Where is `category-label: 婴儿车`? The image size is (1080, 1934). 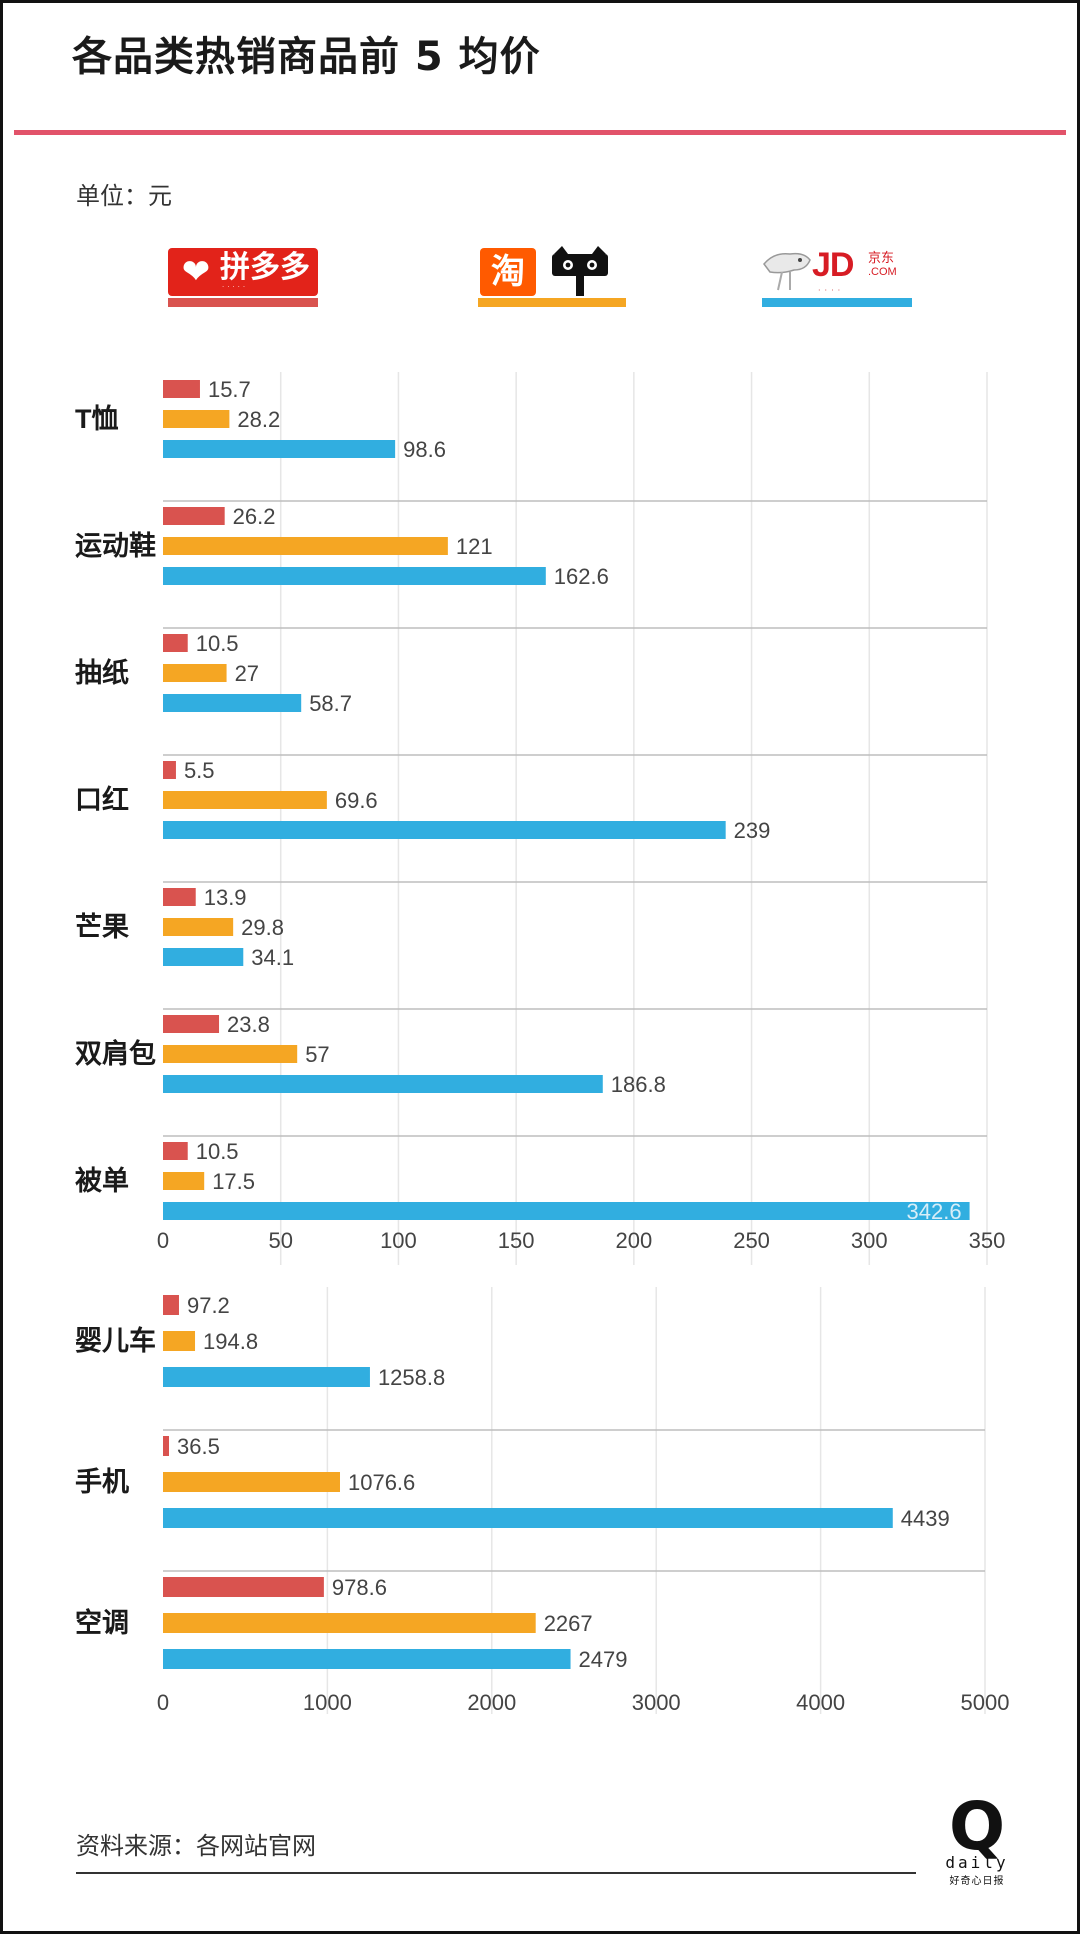
category-label: 婴儿车 is located at coordinates (115, 1340).